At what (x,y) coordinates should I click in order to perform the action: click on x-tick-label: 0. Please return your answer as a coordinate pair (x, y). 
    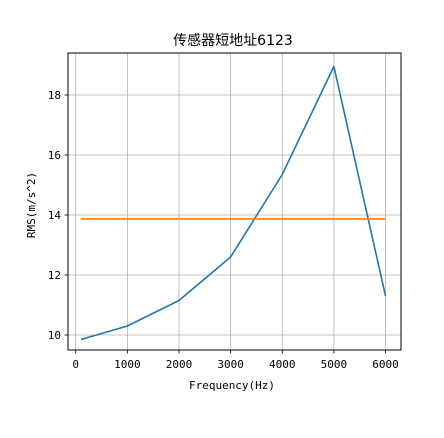
    Looking at the image, I should click on (75, 364).